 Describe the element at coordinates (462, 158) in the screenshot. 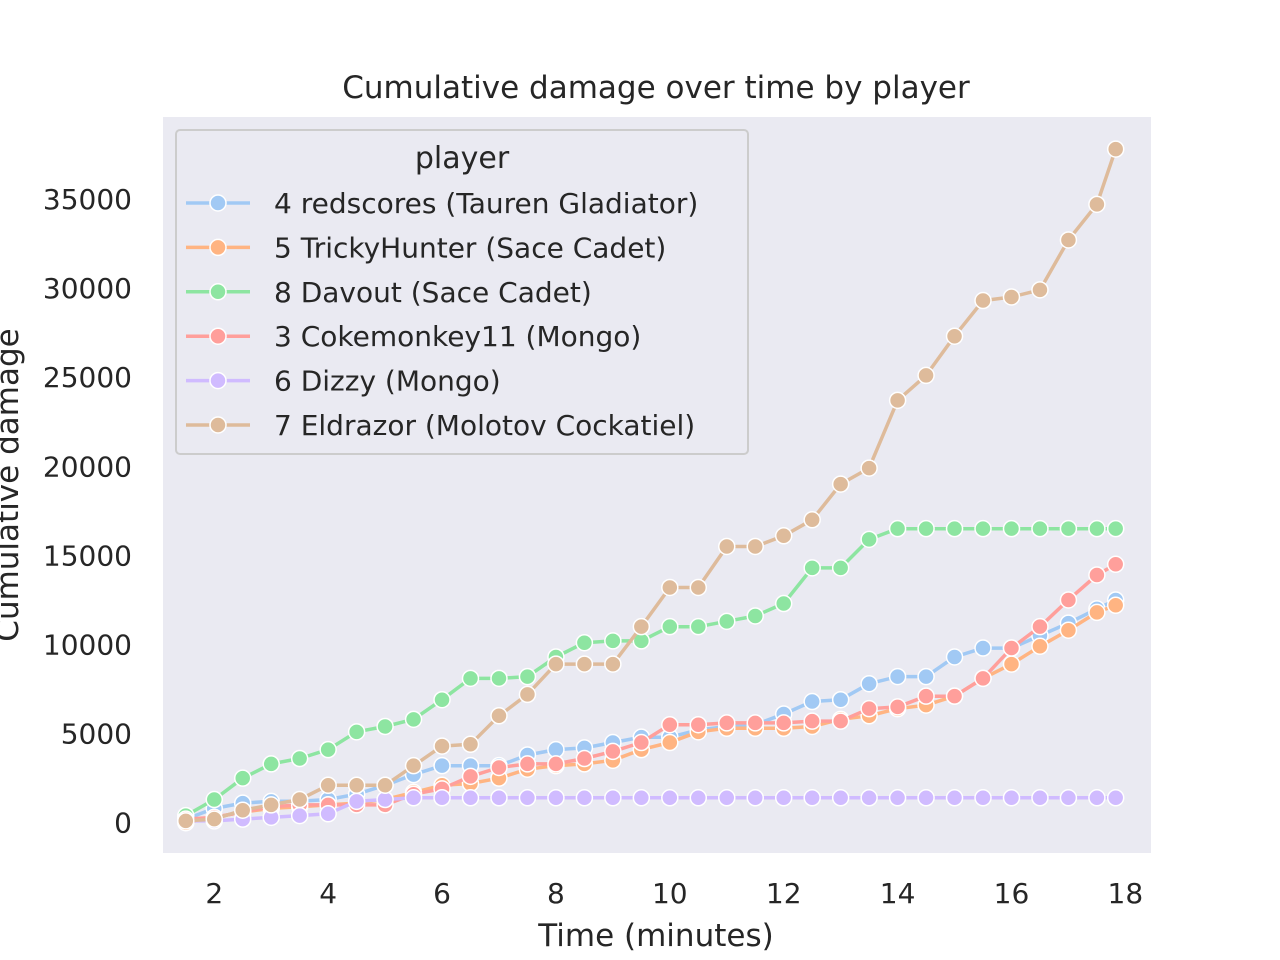

I see `legend-title: player` at that location.